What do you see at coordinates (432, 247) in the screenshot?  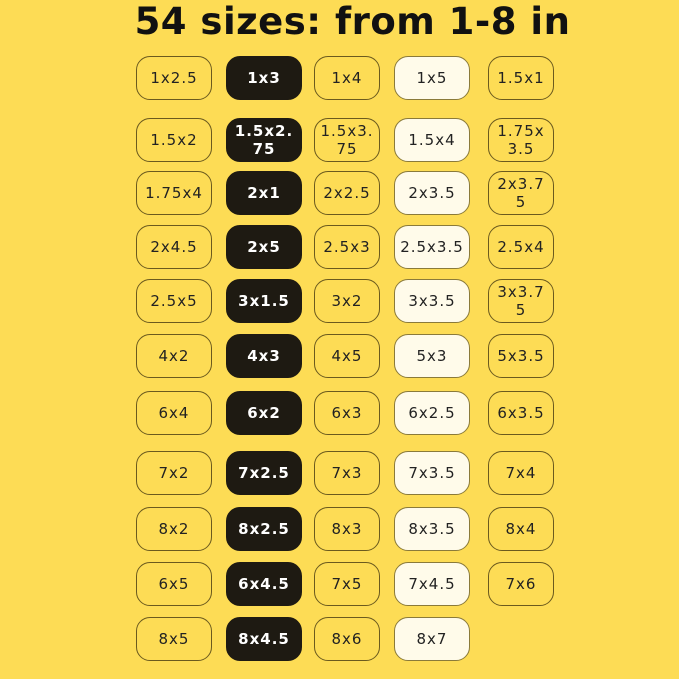 I see `size-chip: 2.5x3.5` at bounding box center [432, 247].